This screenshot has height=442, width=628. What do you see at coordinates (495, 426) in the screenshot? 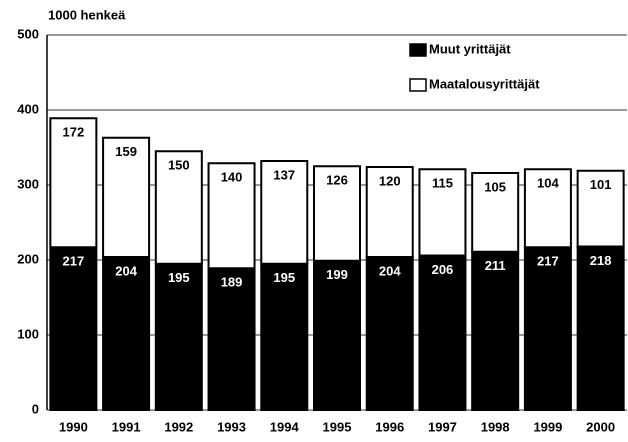
I see `x-tick-label: 1998` at bounding box center [495, 426].